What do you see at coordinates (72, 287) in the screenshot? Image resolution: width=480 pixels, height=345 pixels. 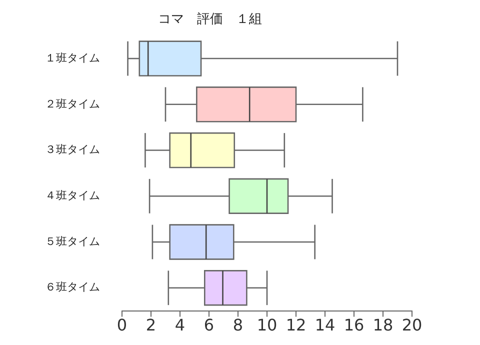 I see `y-tick-label: ６班タイム` at bounding box center [72, 287].